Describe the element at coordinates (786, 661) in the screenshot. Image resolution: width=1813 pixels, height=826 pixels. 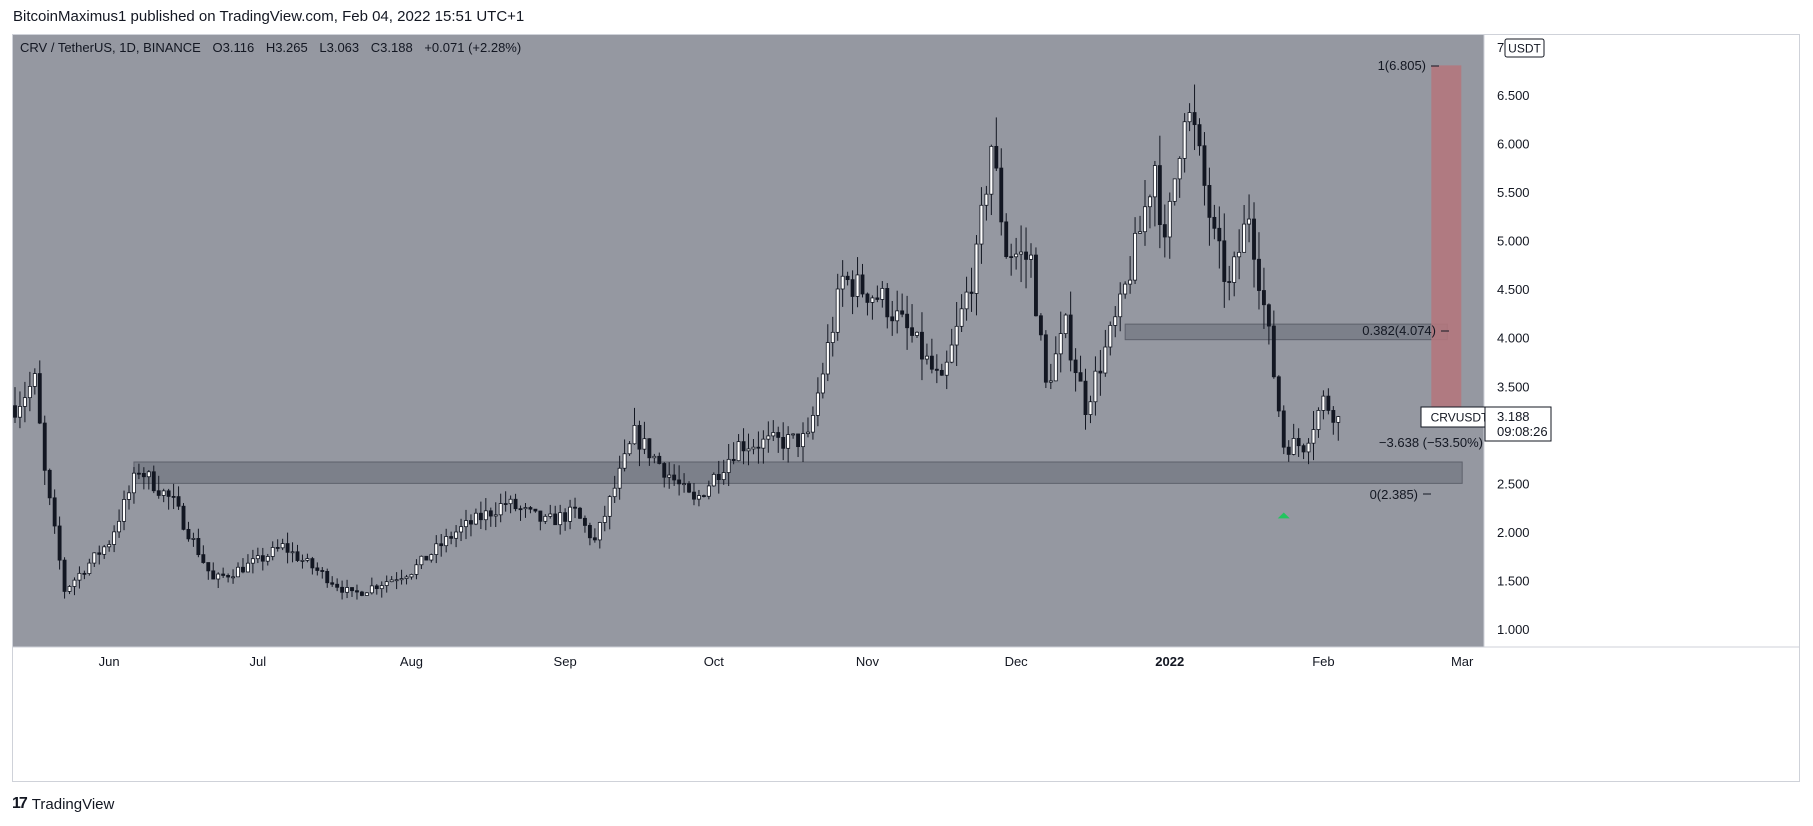
I see `time-axis: Jun Jul Aug Sep Oct Nov Dec 2022 Feb Mar` at that location.